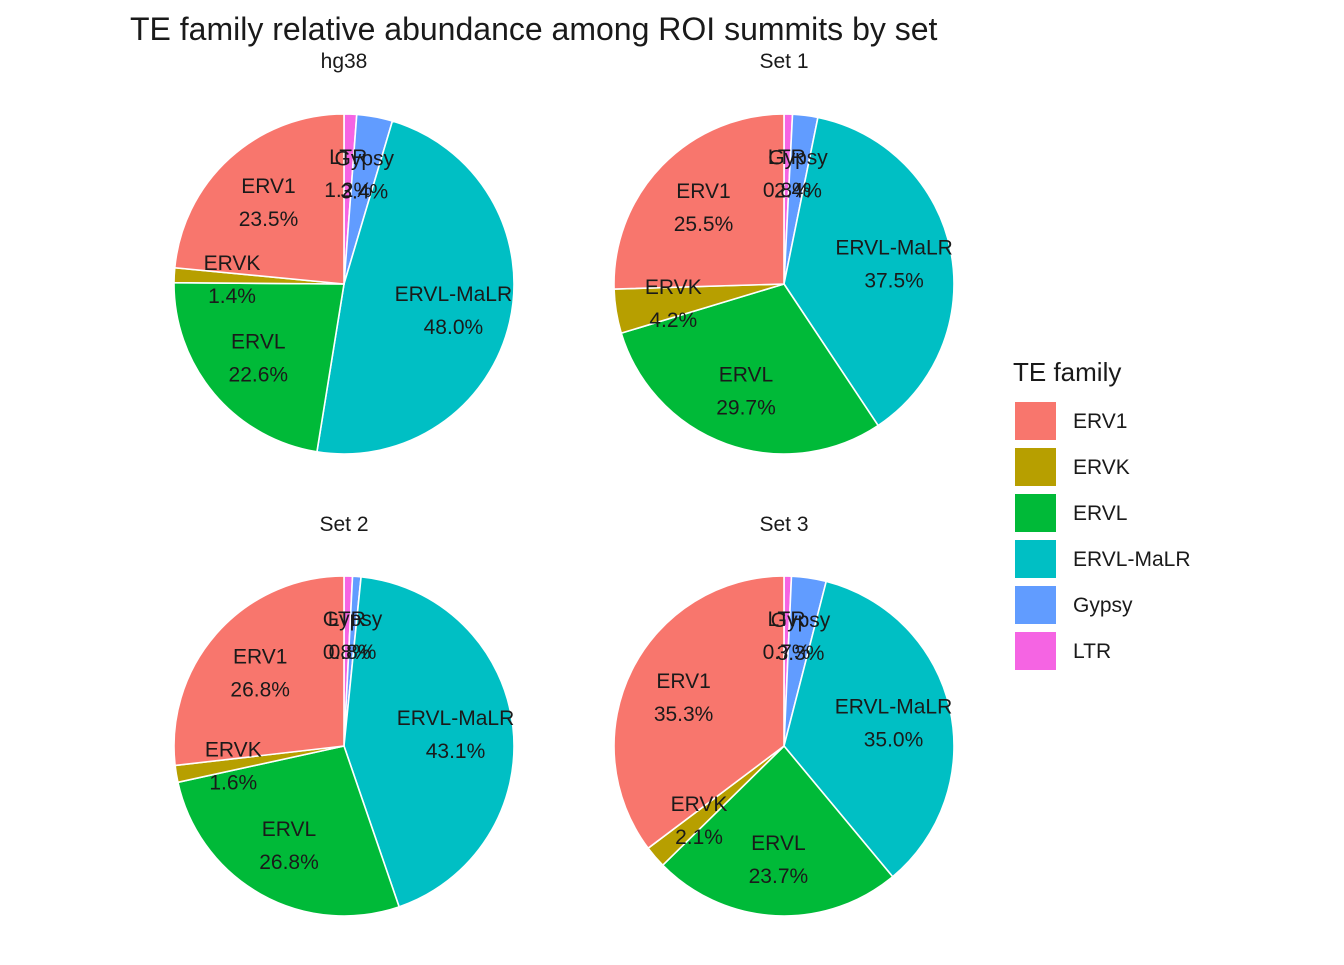 This screenshot has width=1344, height=965. Describe the element at coordinates (259, 358) in the screenshot. I see `slice-label-ervl: ERVL 22.6%` at that location.